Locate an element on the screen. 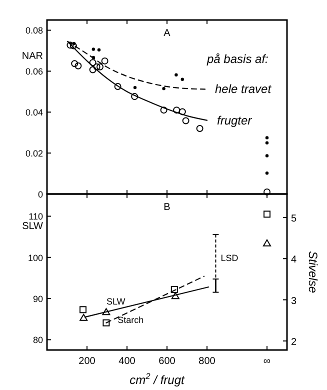  x-tick-label: 200 is located at coordinates (87, 361).